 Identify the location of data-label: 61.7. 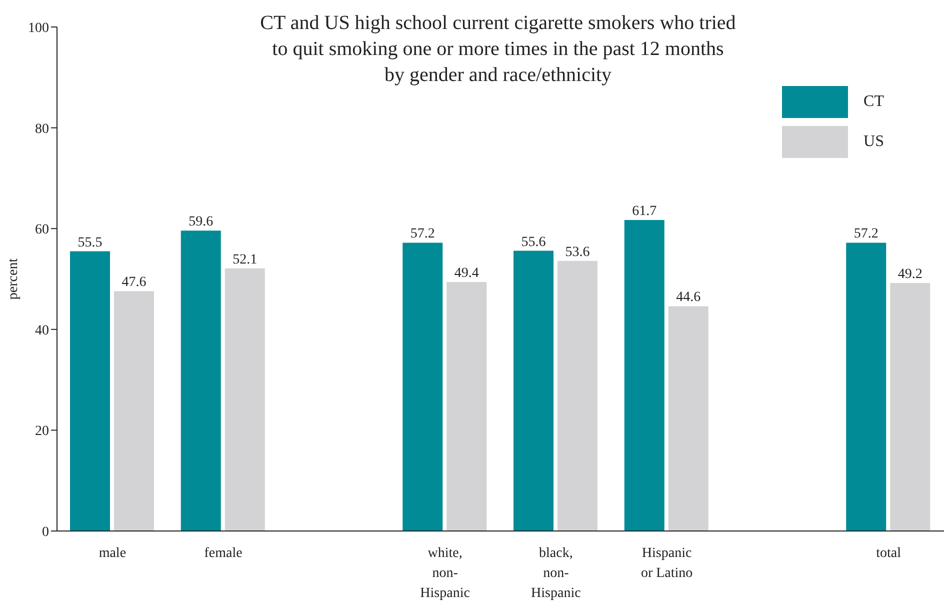
(644, 212).